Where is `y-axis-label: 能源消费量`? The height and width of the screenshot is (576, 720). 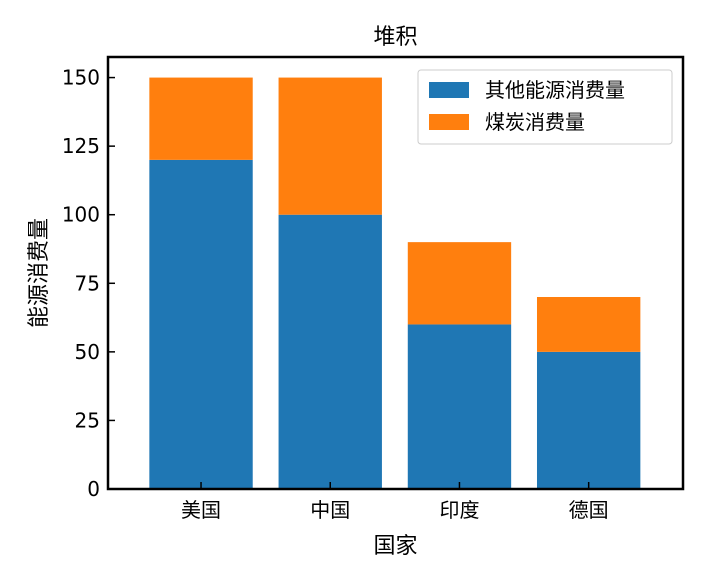
y-axis-label: 能源消费量 is located at coordinates (39, 273).